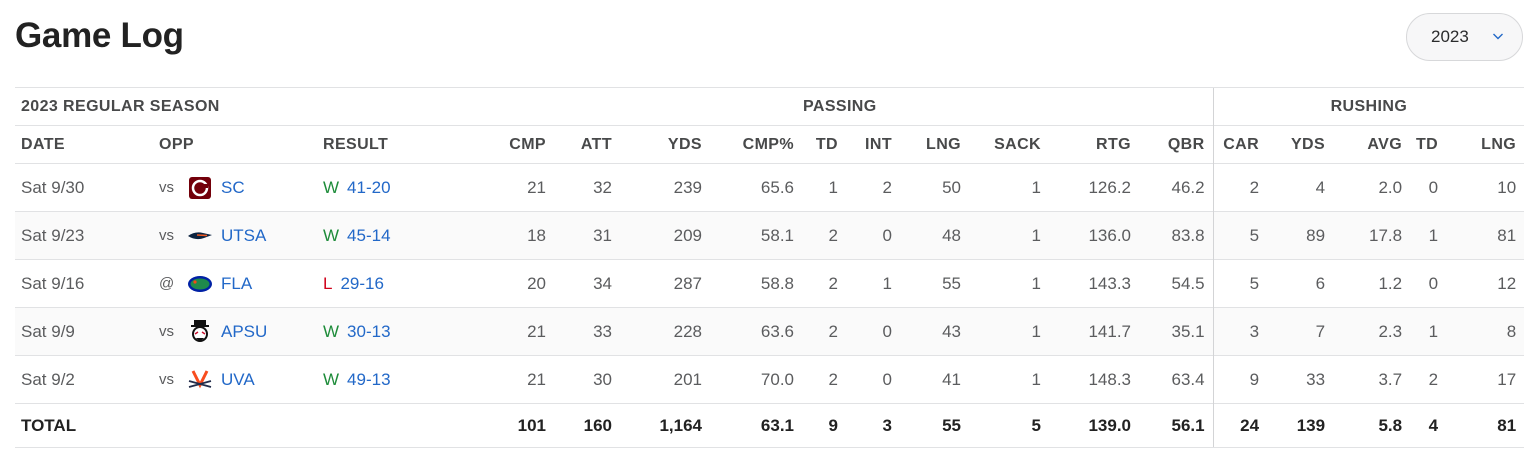  Describe the element at coordinates (587, 235) in the screenshot. I see `stat-att: 31` at that location.